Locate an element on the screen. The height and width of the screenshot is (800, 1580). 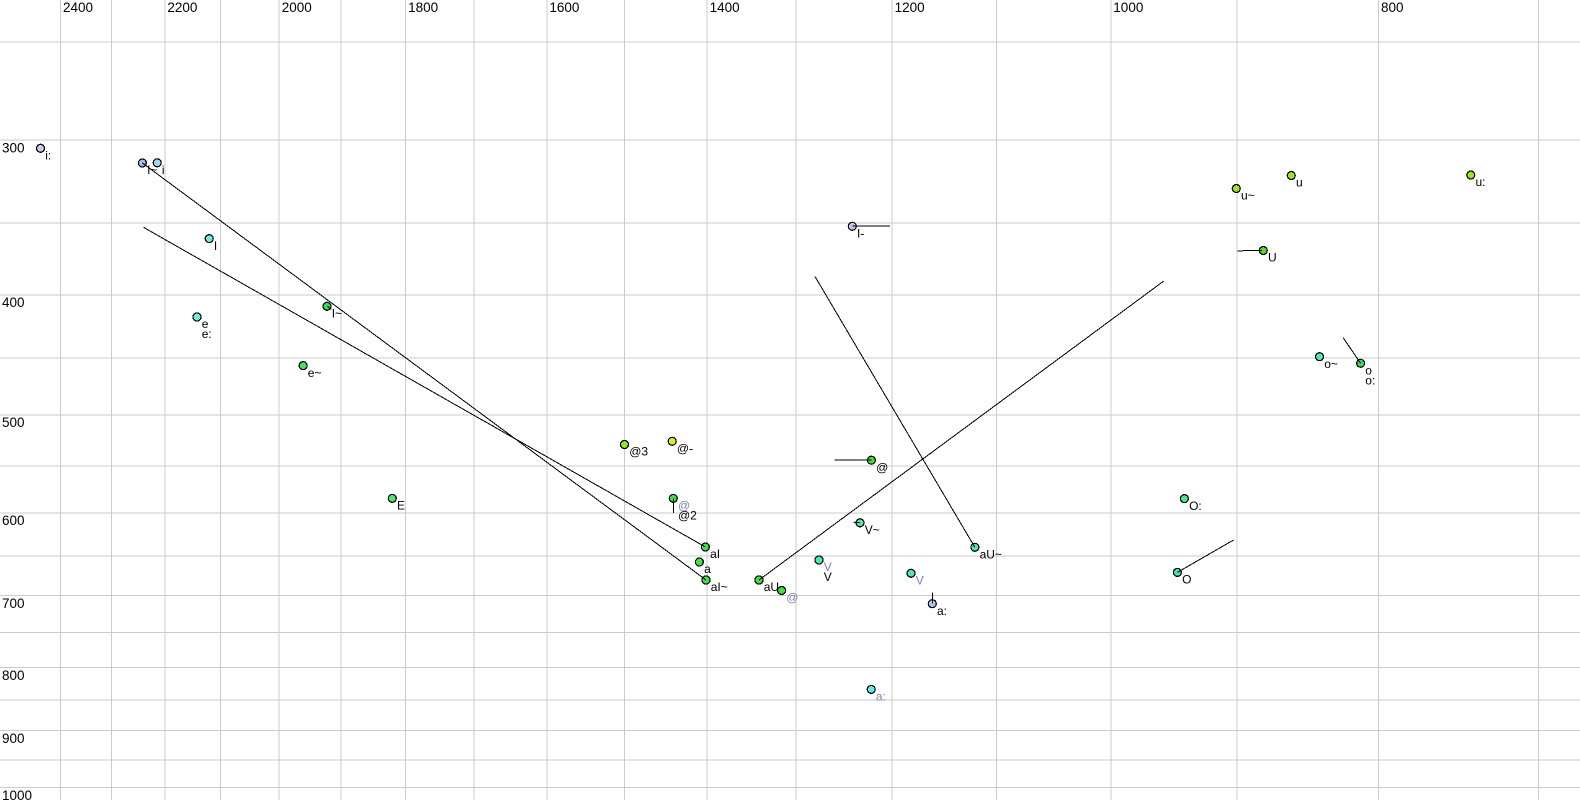
svg-text: 1400 is located at coordinates (725, 7).